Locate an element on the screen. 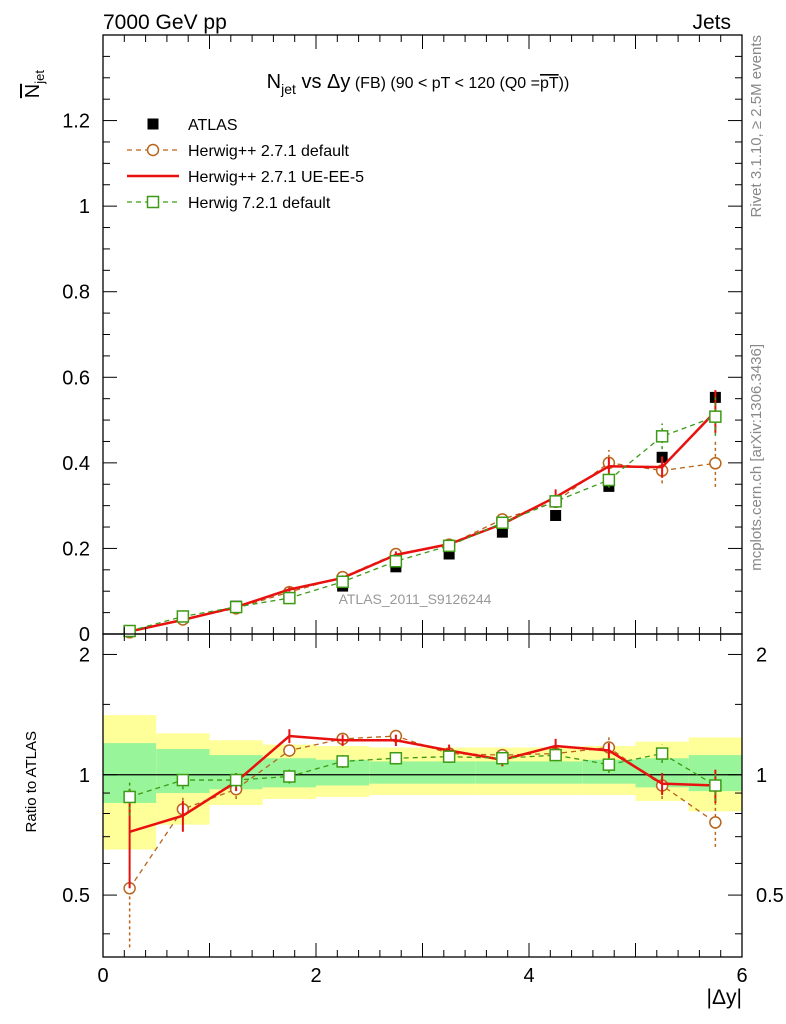 This screenshot has width=786, height=1024. legend-label: Herwig++ 2.7.1 default is located at coordinates (269, 151).